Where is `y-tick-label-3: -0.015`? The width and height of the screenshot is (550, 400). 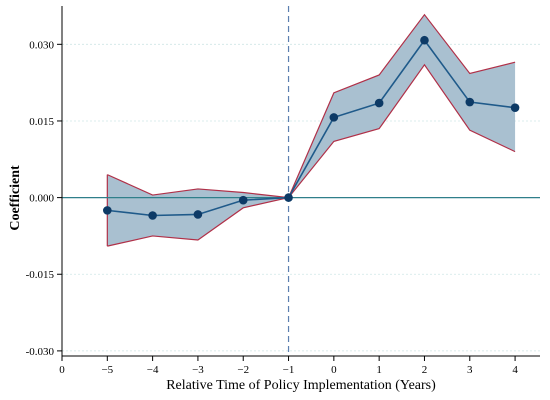
y-tick-label-3: -0.015 is located at coordinates (40, 275).